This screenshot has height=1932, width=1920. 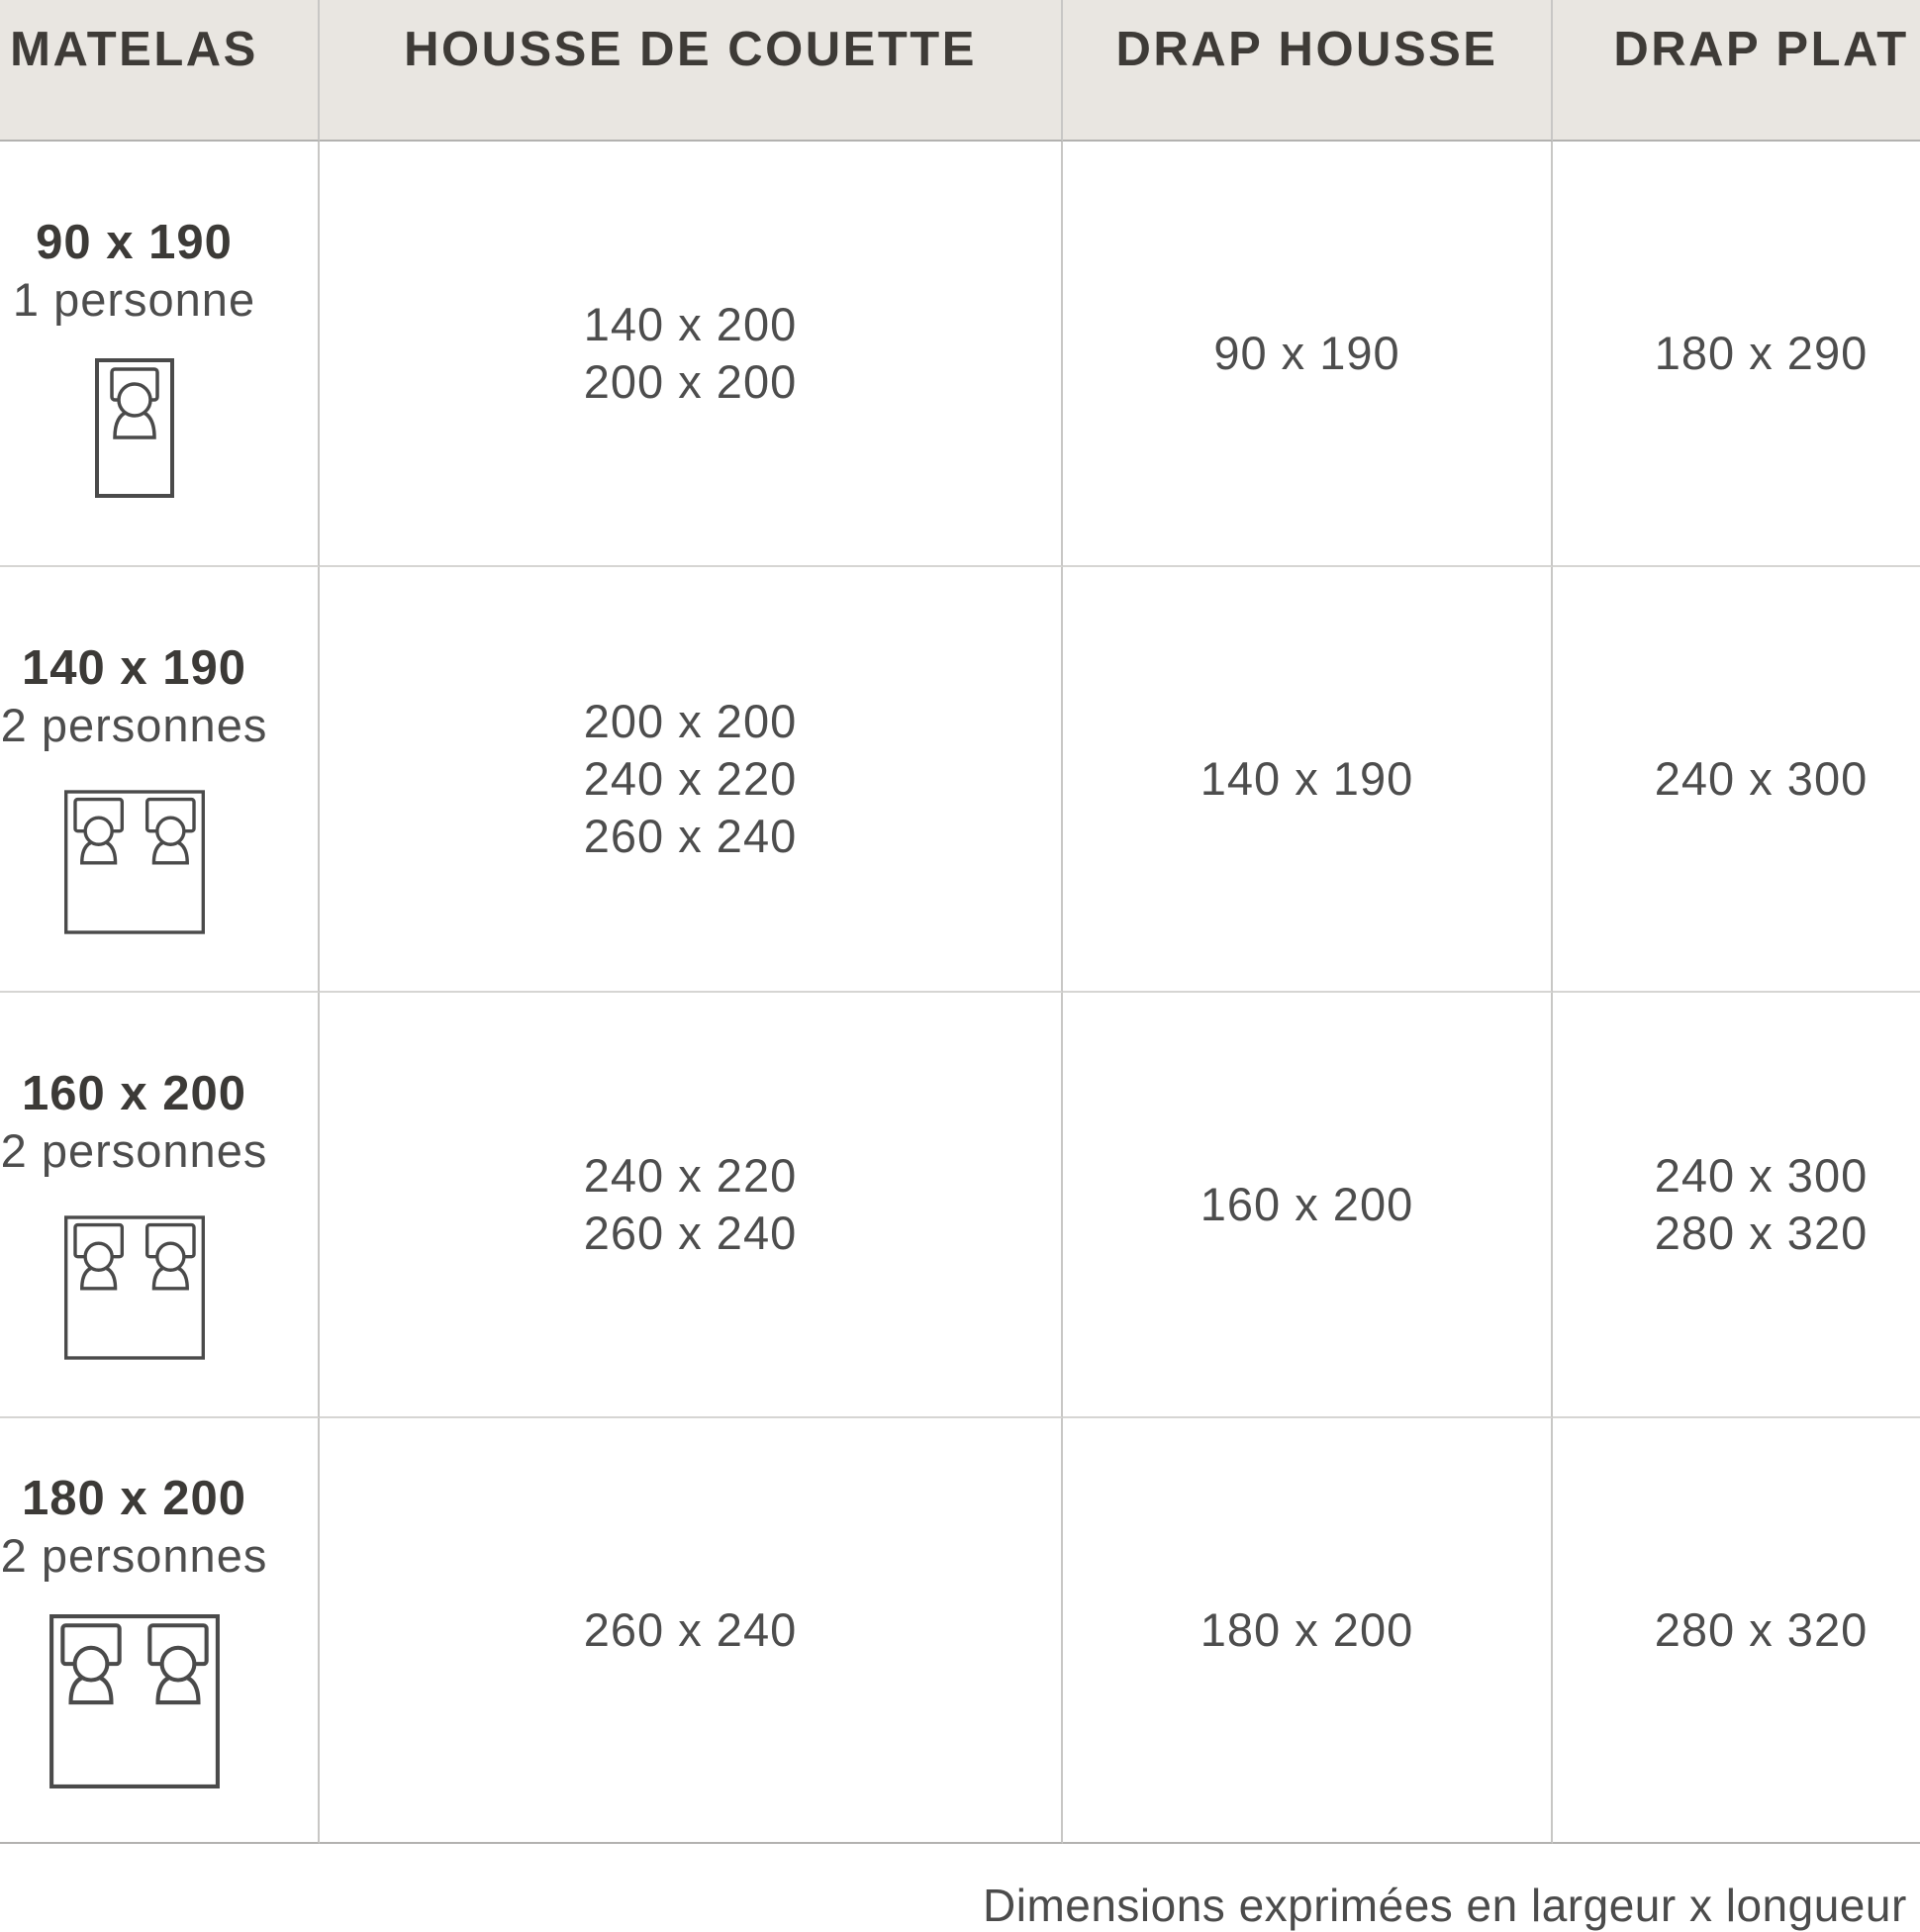 I want to click on housse-de-couette-cell: 260 x 240, so click(x=691, y=1631).